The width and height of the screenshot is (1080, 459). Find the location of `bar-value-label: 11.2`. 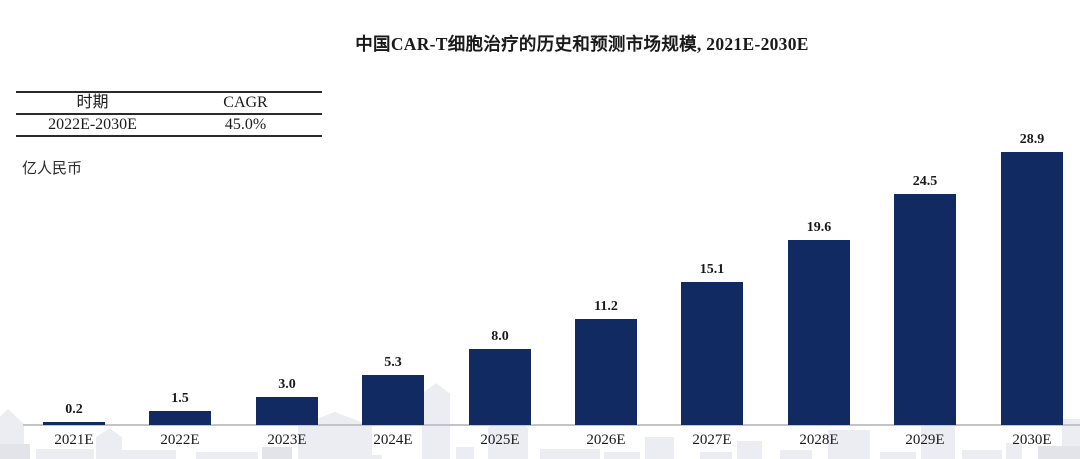

bar-value-label: 11.2 is located at coordinates (606, 306).